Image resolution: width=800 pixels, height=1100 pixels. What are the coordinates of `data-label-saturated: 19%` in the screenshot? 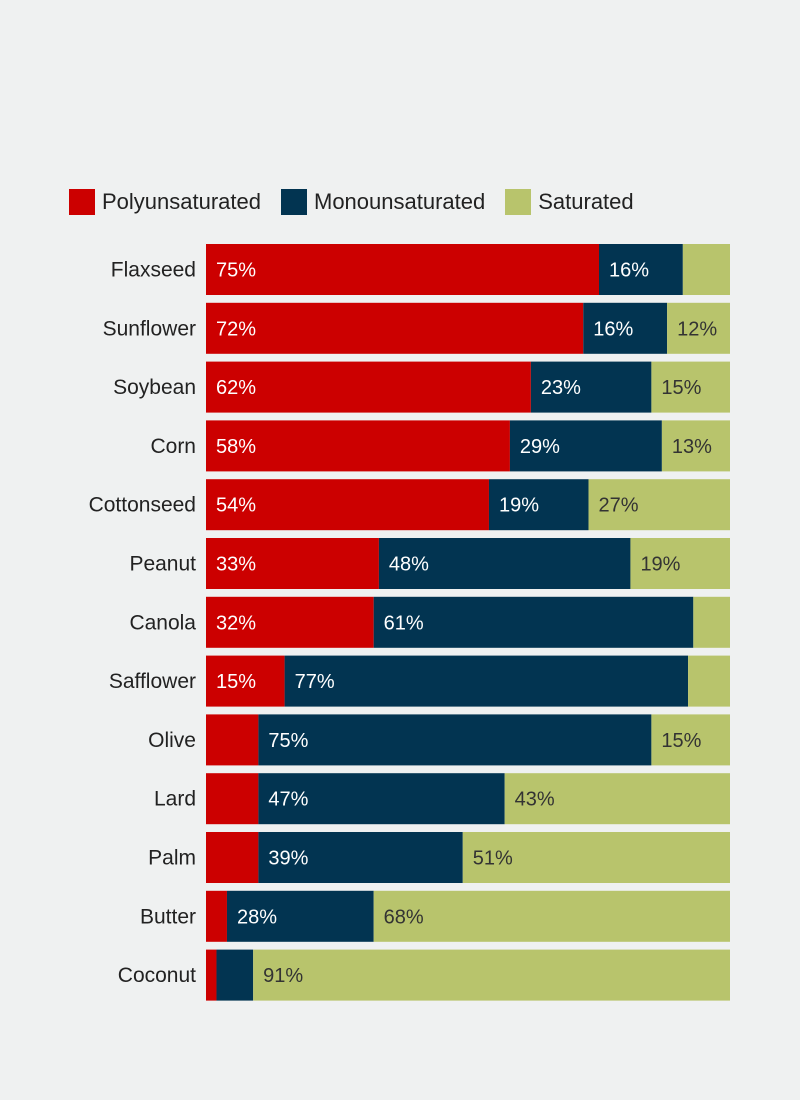 It's located at (660, 565).